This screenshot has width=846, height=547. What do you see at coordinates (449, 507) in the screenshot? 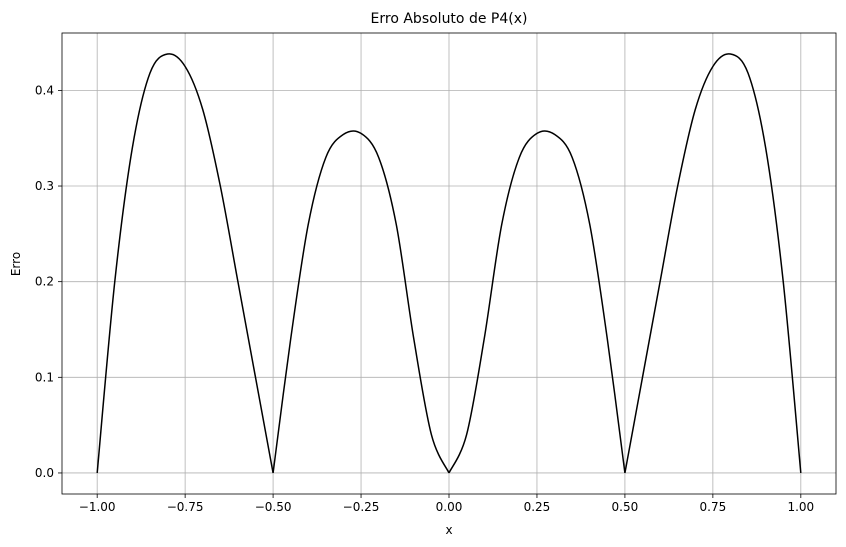
I see `x-tick-label: 0.00` at bounding box center [449, 507].